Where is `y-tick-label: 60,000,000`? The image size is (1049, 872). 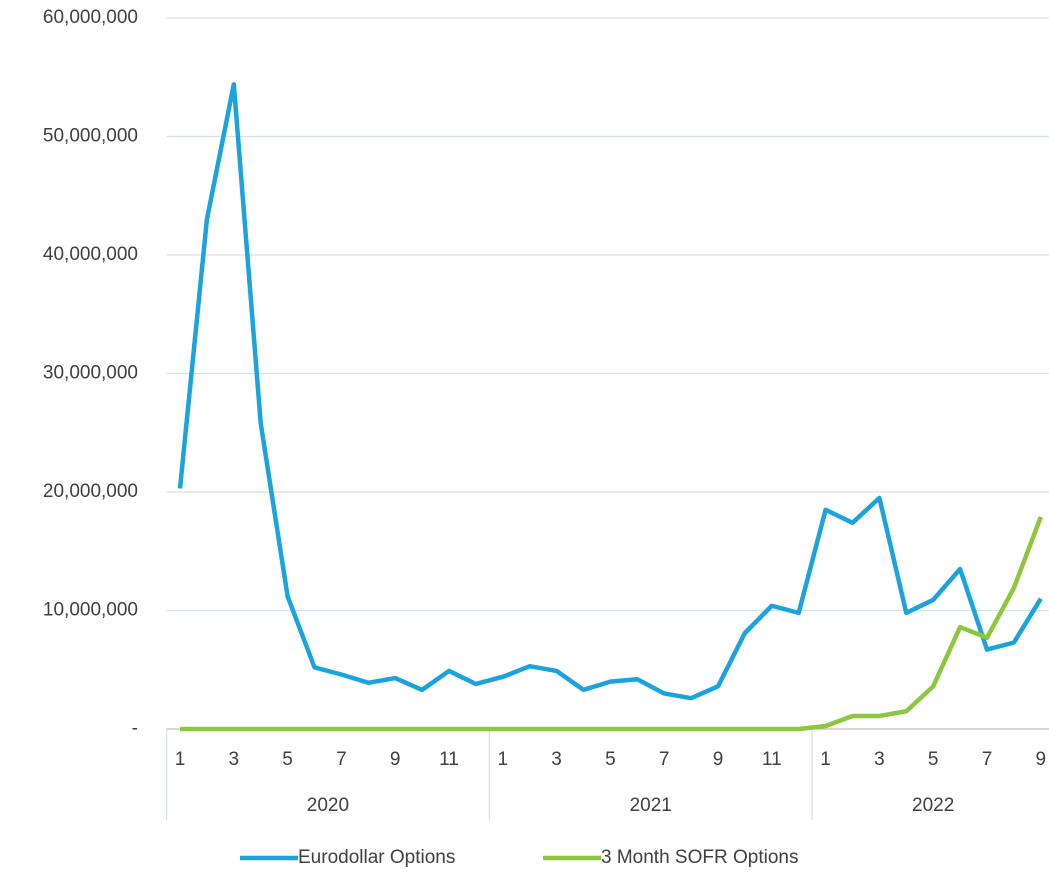
y-tick-label: 60,000,000 is located at coordinates (90, 17).